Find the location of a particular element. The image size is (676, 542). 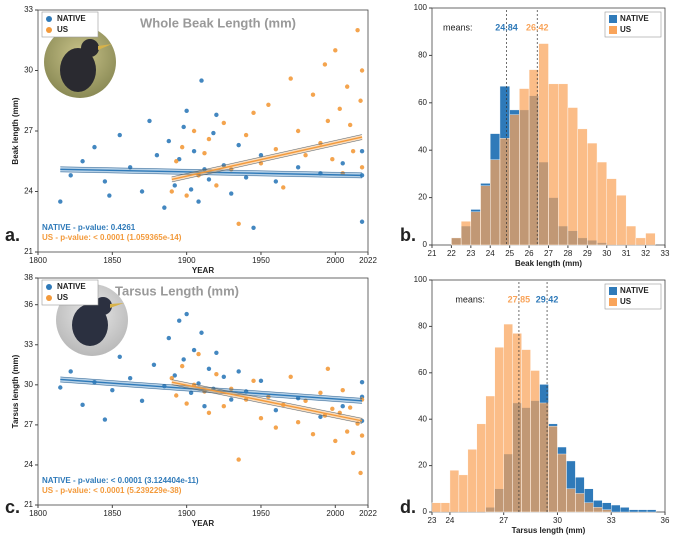

y-tick-label: 27 is located at coordinates (28, 130).